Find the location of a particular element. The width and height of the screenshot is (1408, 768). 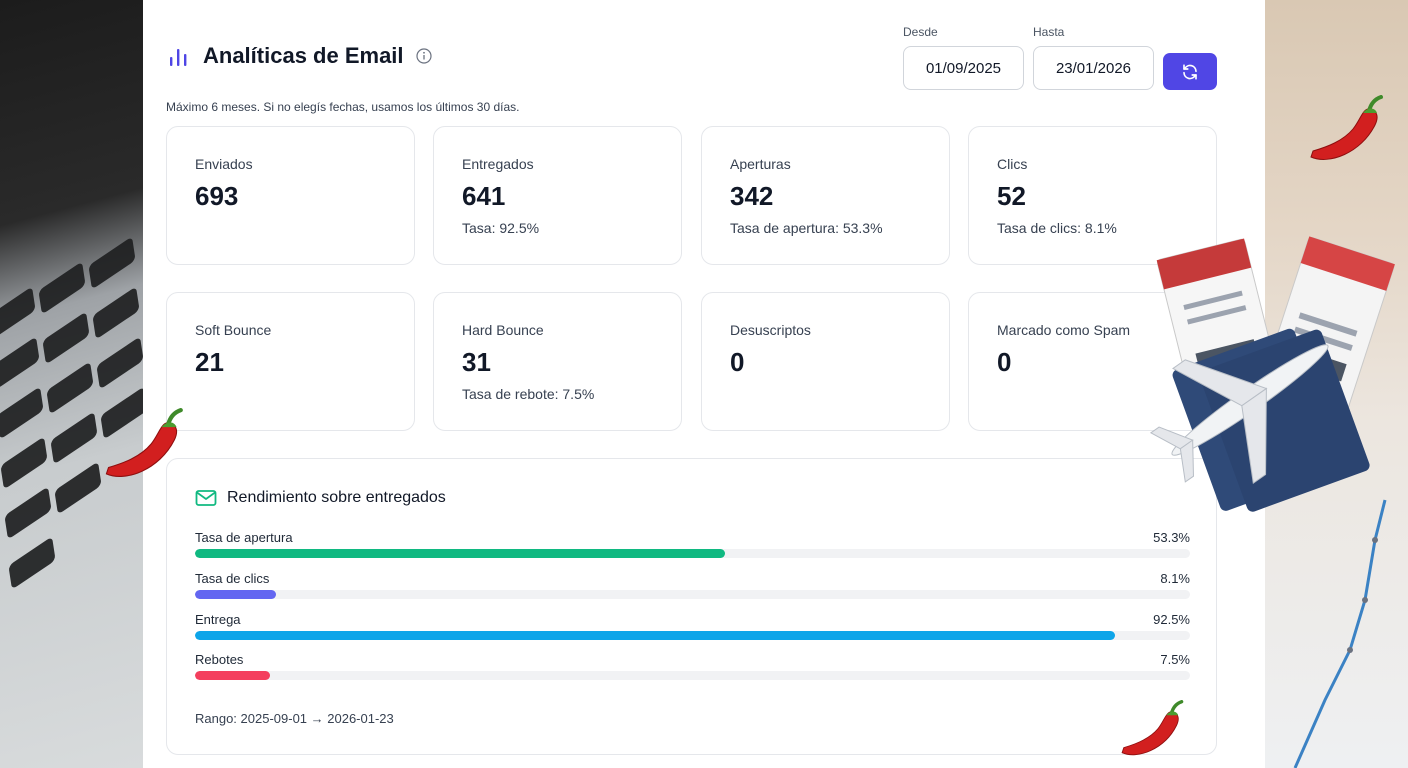

page-header: Analíticas de Email is located at coordinates (299, 56).